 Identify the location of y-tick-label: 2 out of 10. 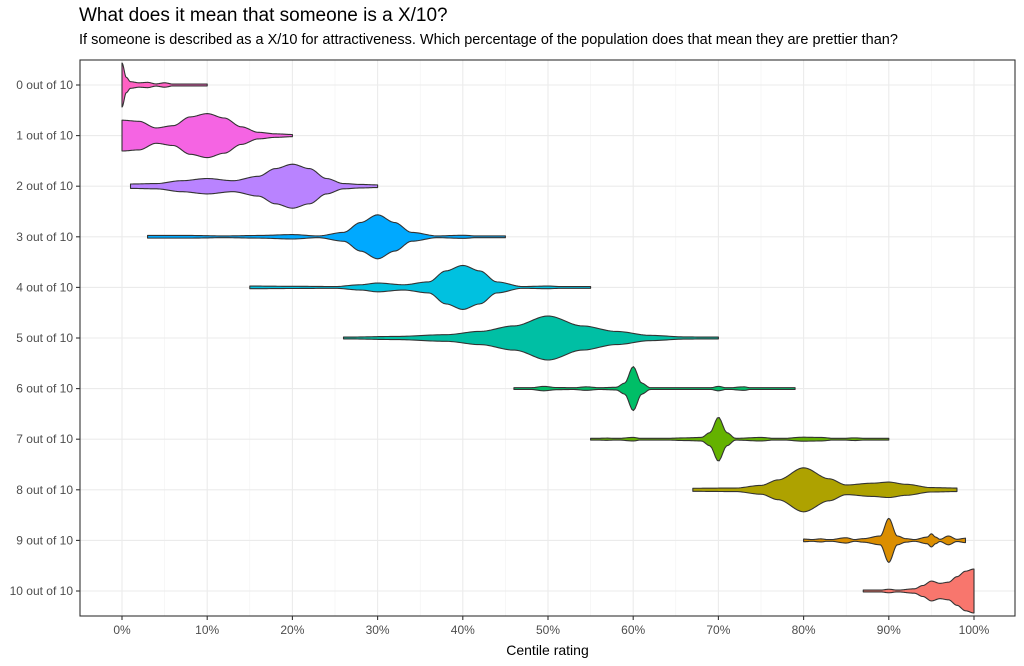
(44, 186).